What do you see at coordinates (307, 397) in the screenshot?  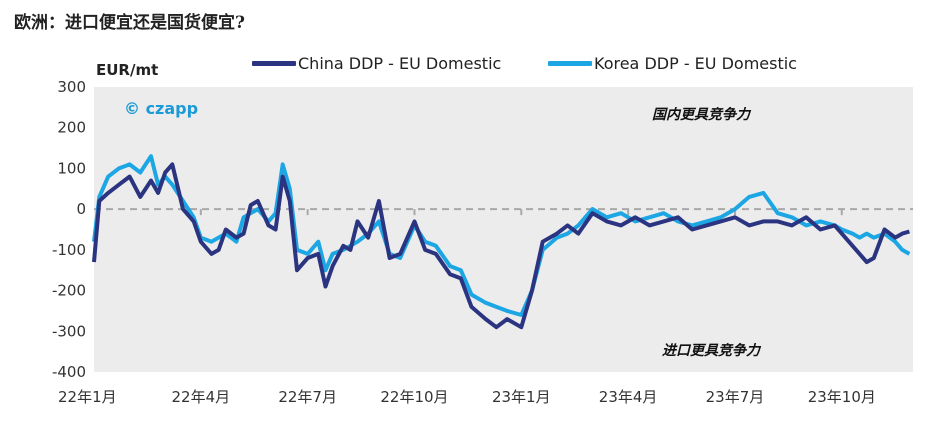 I see `x-tick-label: 22年7月` at bounding box center [307, 397].